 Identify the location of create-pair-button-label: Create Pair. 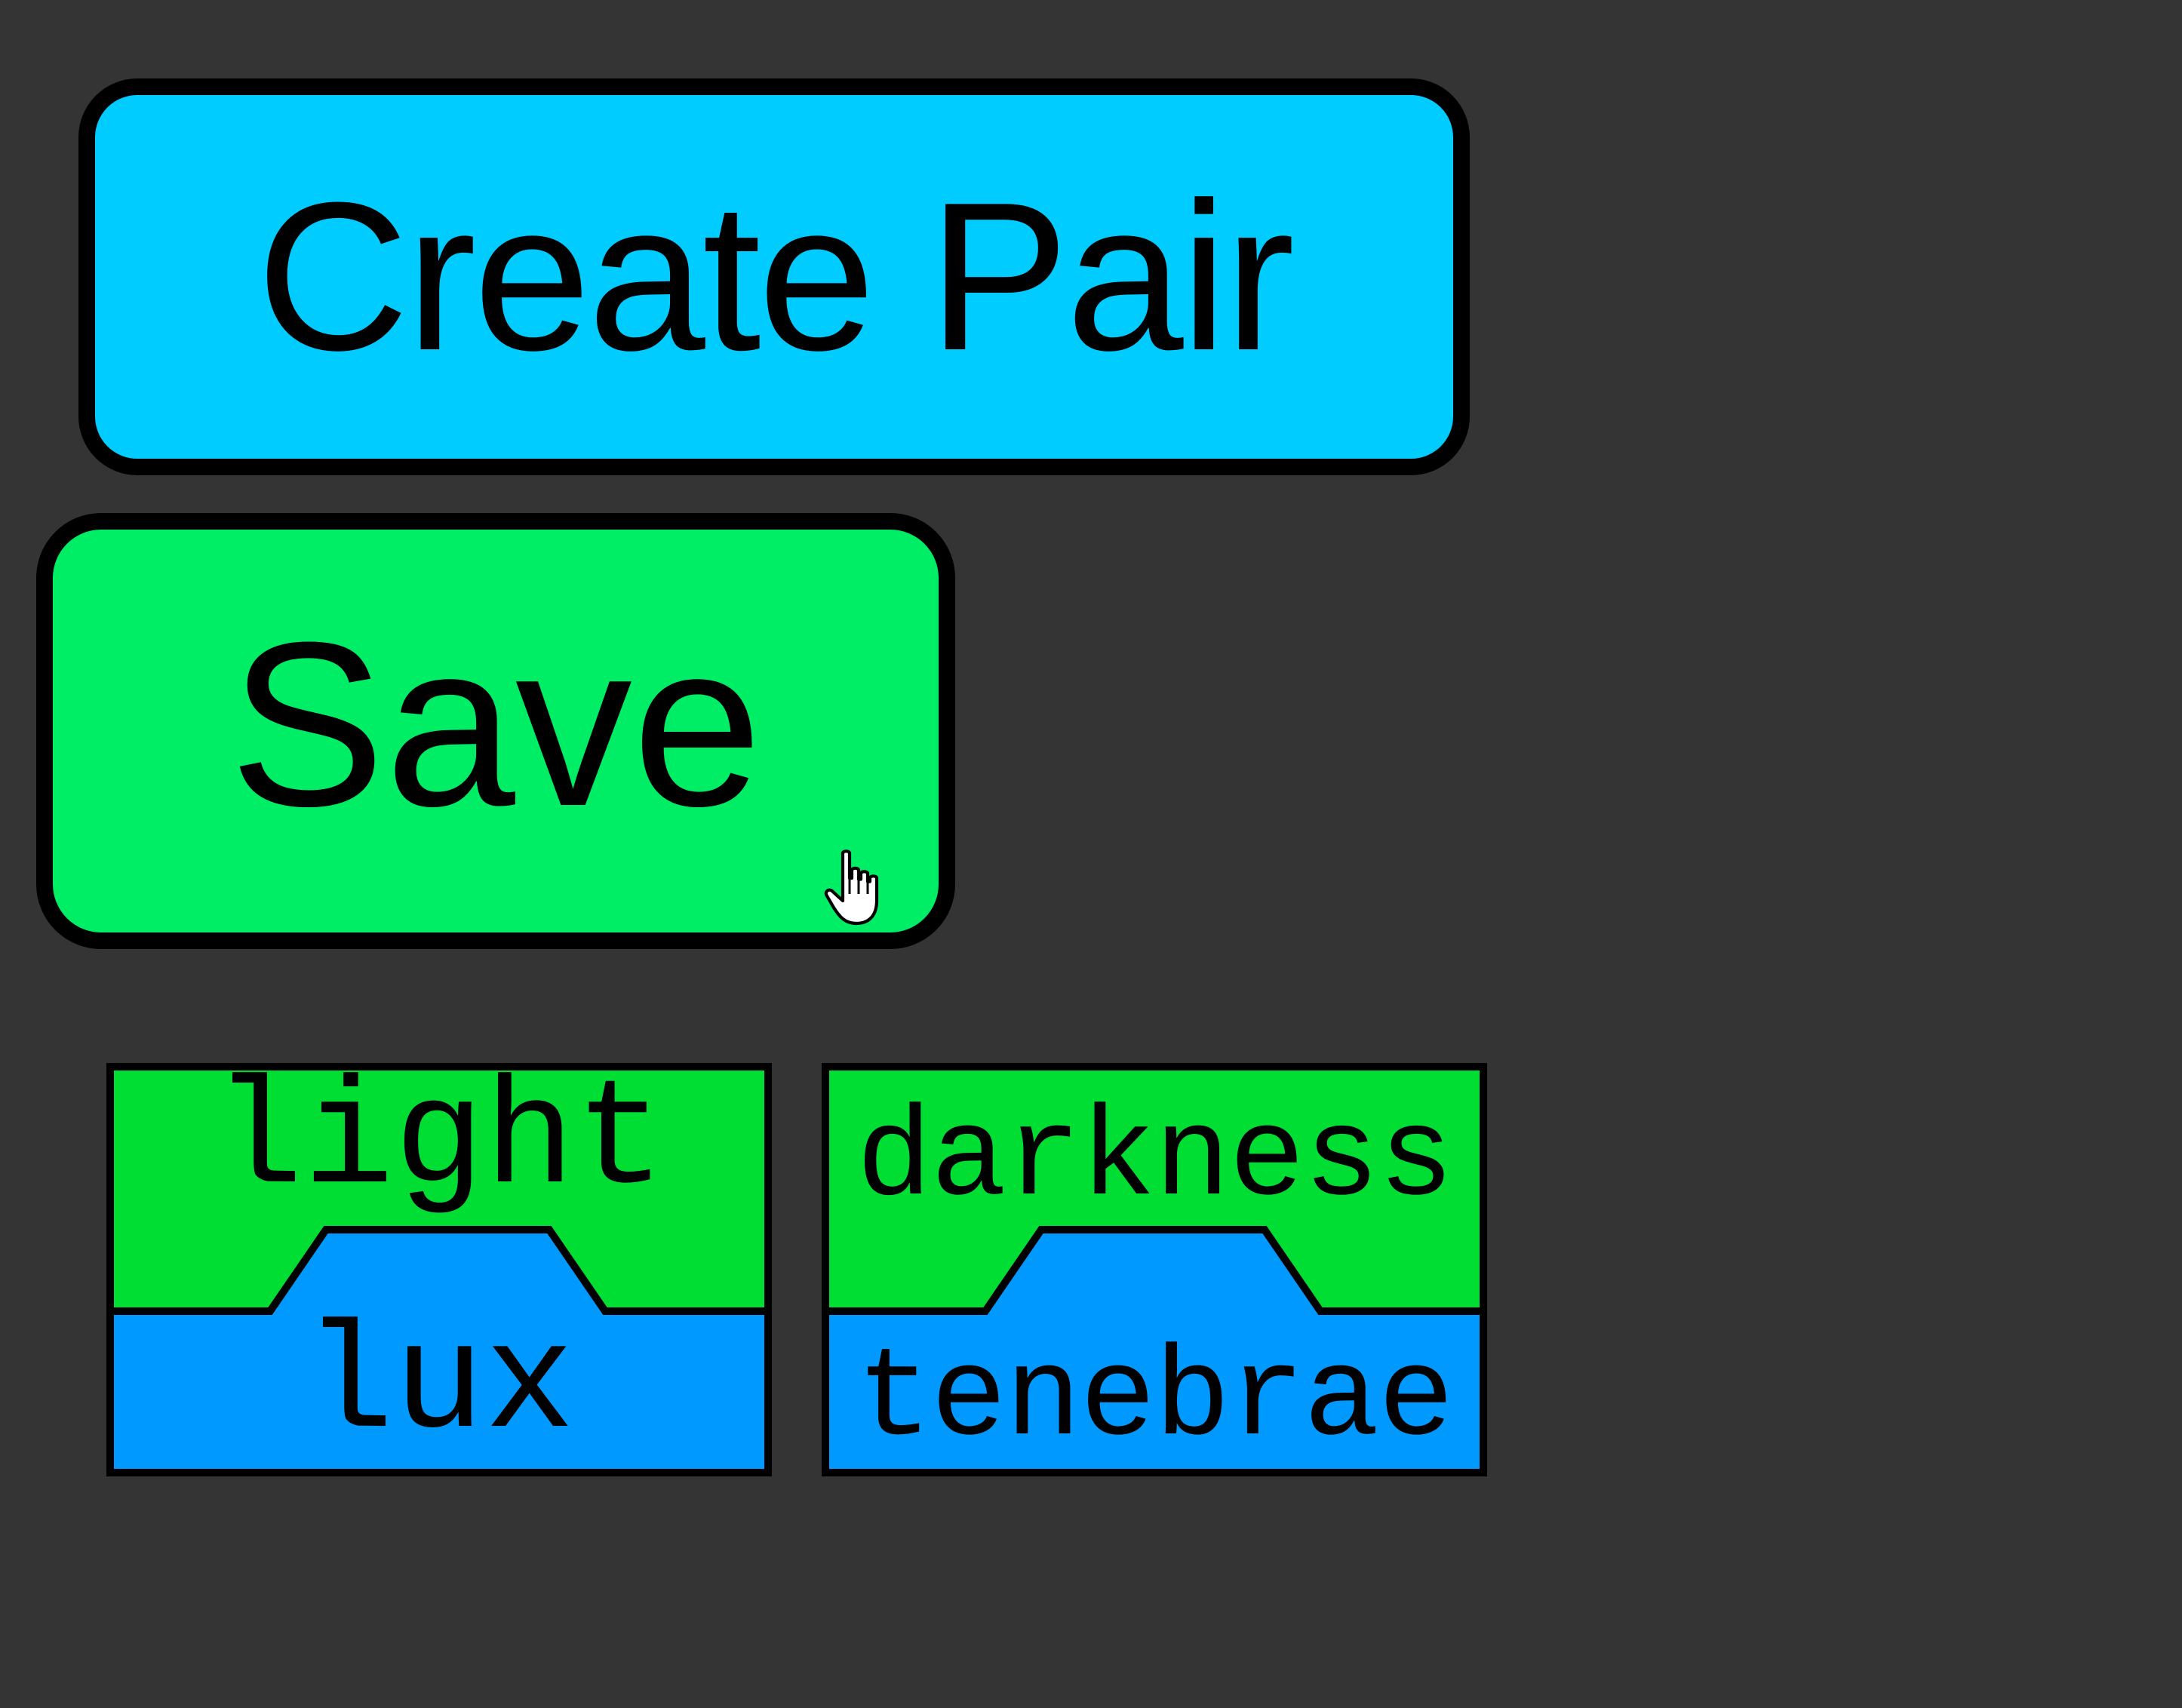
(775, 276).